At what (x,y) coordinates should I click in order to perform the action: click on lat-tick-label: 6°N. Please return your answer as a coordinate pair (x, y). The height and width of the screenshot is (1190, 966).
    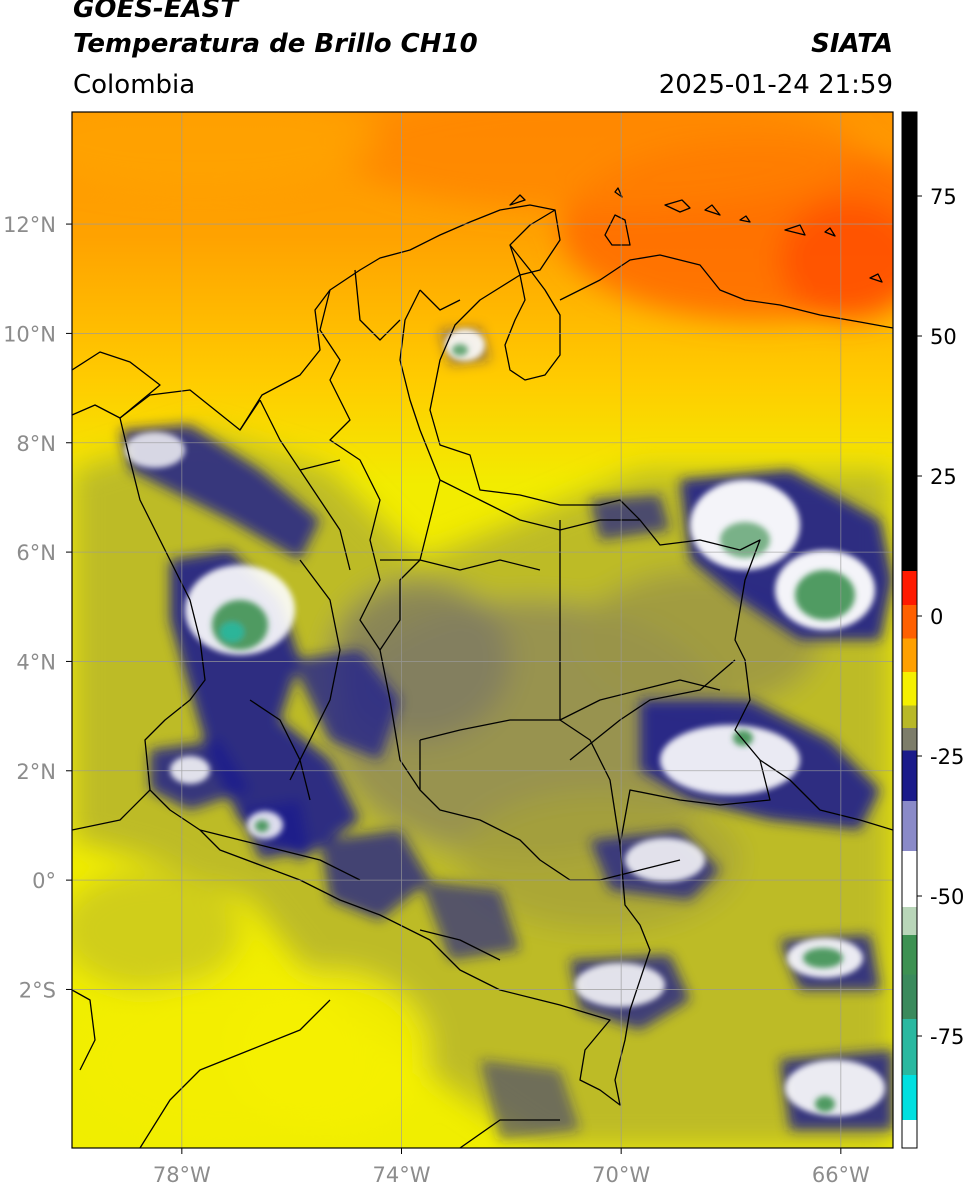
    Looking at the image, I should click on (36, 553).